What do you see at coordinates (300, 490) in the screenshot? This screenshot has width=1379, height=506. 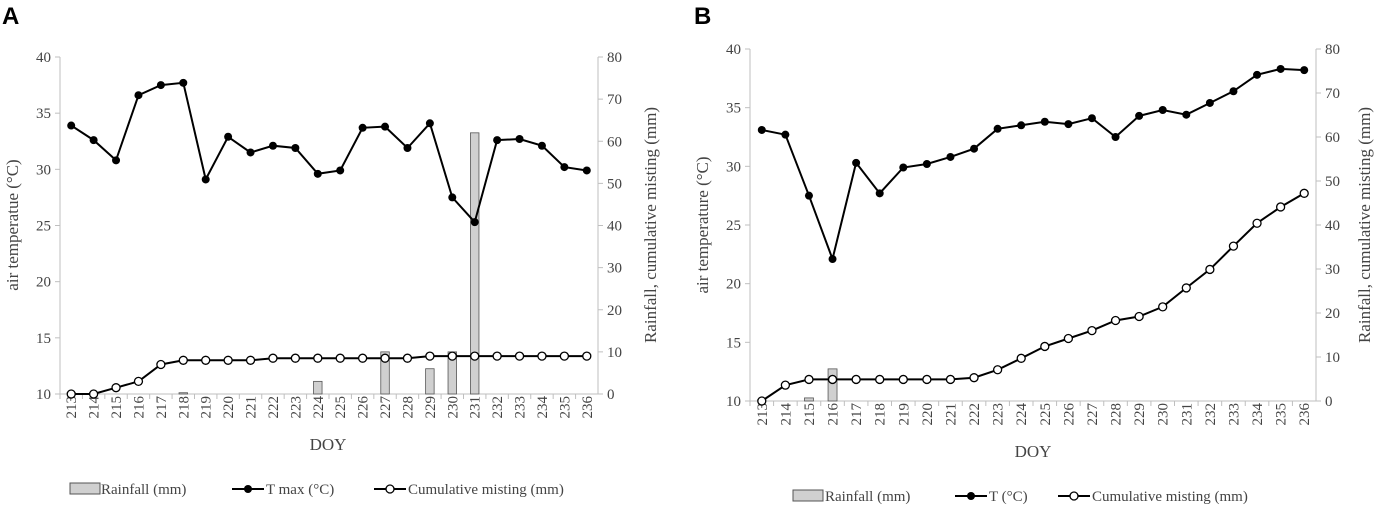 I see `legend-tmax-label: T max (°C)` at bounding box center [300, 490].